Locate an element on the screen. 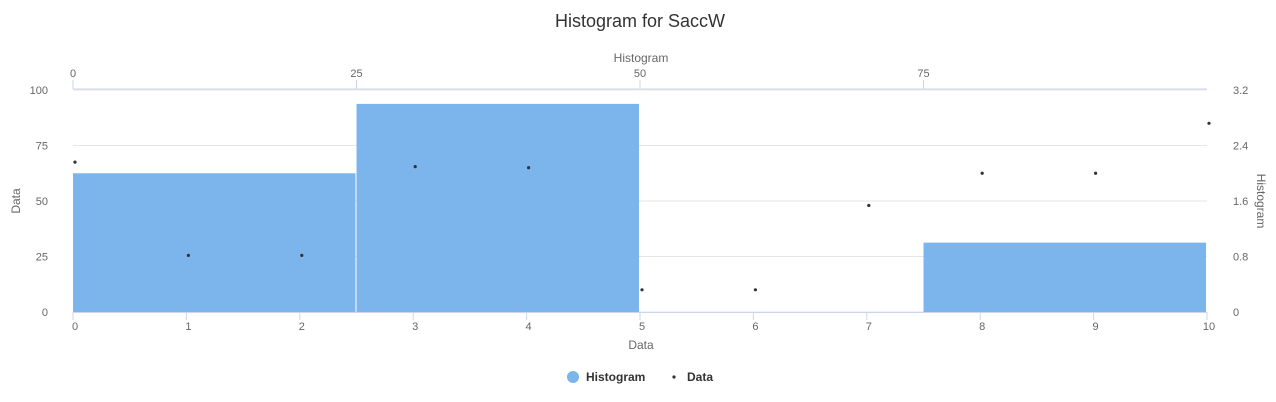  x-bottom-tick-label: 10 is located at coordinates (1209, 327).